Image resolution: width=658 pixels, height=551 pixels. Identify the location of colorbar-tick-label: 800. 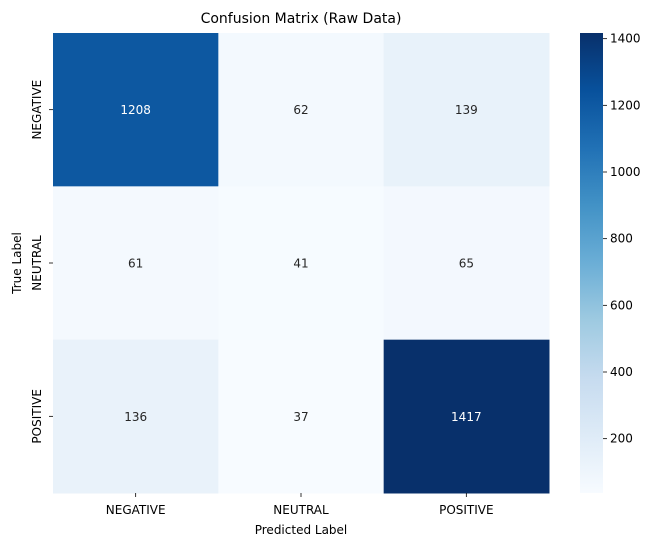
(621, 239).